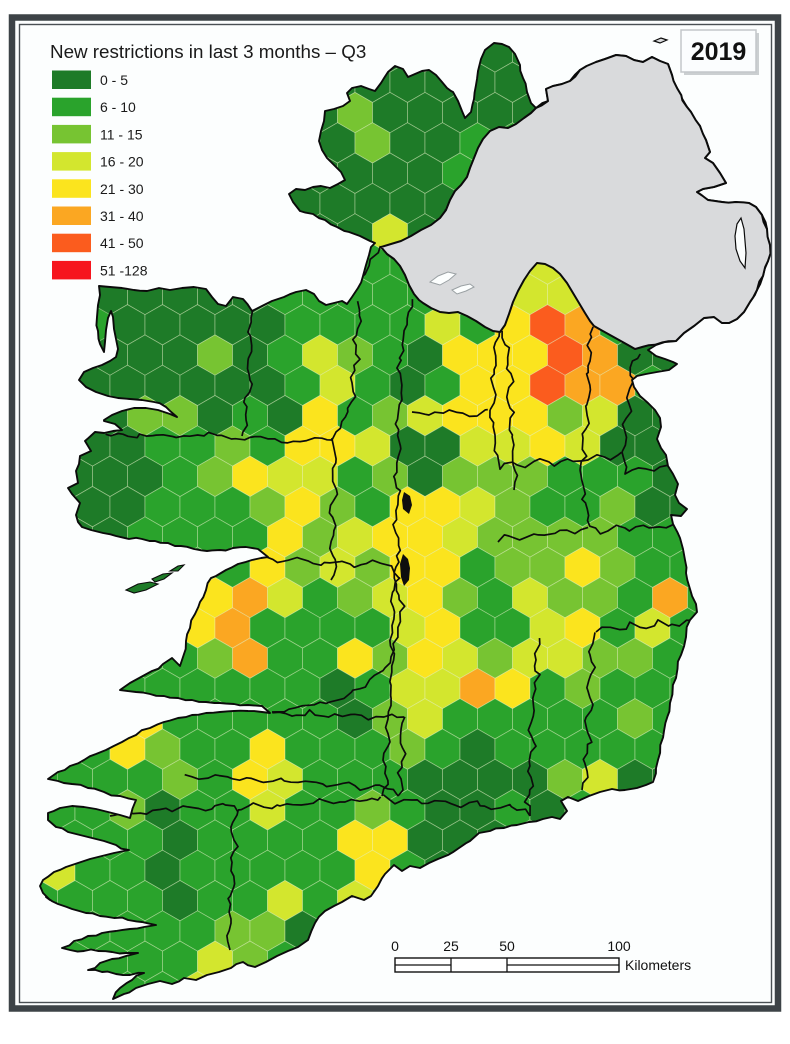  I want to click on svg-text: 0 - 5, so click(114, 80).